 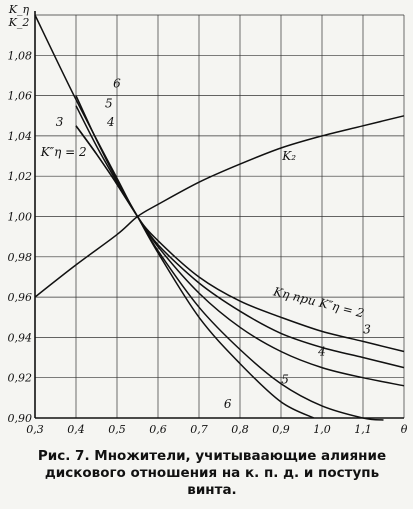 I want to click on y-axis-label-k-eta: K_η, so click(x=19, y=9).